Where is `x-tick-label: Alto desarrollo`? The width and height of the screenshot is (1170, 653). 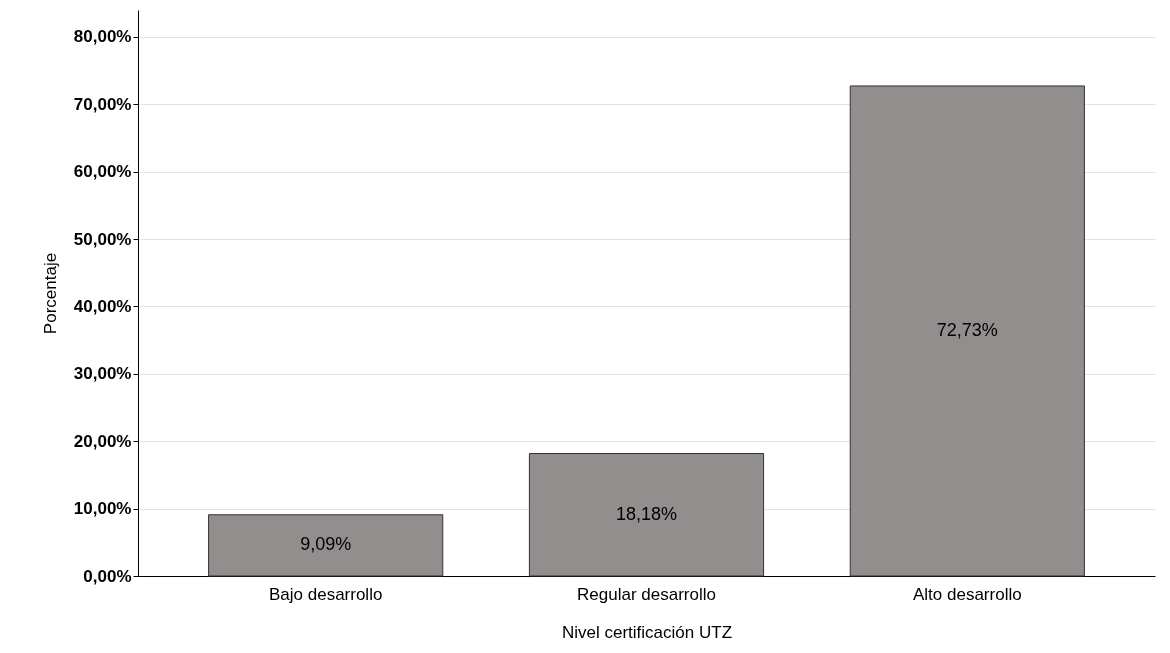
x-tick-label: Alto desarrollo is located at coordinates (967, 594).